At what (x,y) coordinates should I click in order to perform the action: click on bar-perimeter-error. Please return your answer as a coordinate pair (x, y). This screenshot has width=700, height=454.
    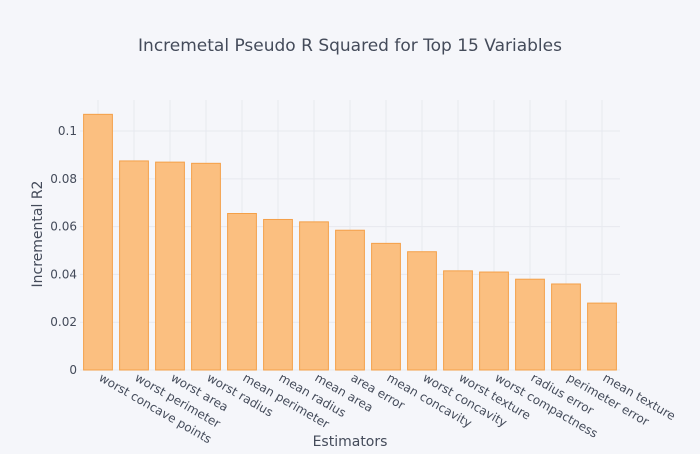
    Looking at the image, I should click on (566, 327).